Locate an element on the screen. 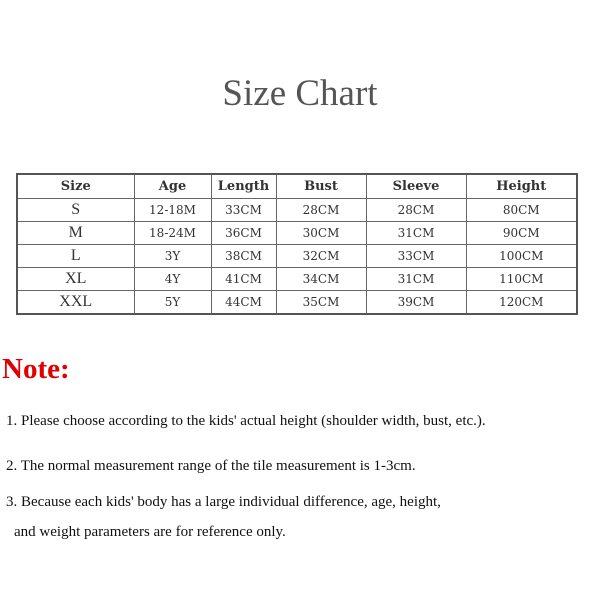  table-header-row: Size Age Length Bust Sleeve Height is located at coordinates (297, 186).